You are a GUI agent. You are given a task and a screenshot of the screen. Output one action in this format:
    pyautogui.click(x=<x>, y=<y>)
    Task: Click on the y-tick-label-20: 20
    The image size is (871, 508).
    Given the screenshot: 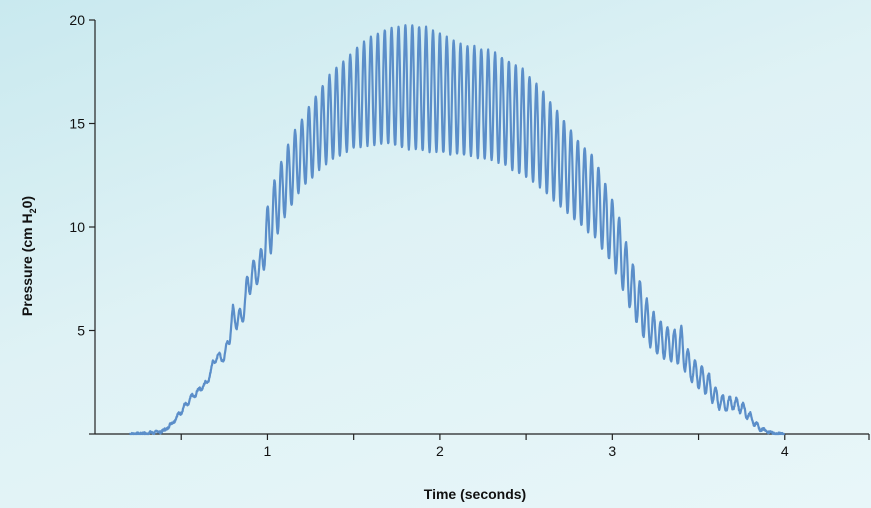 What is the action you would take?
    pyautogui.click(x=77, y=20)
    